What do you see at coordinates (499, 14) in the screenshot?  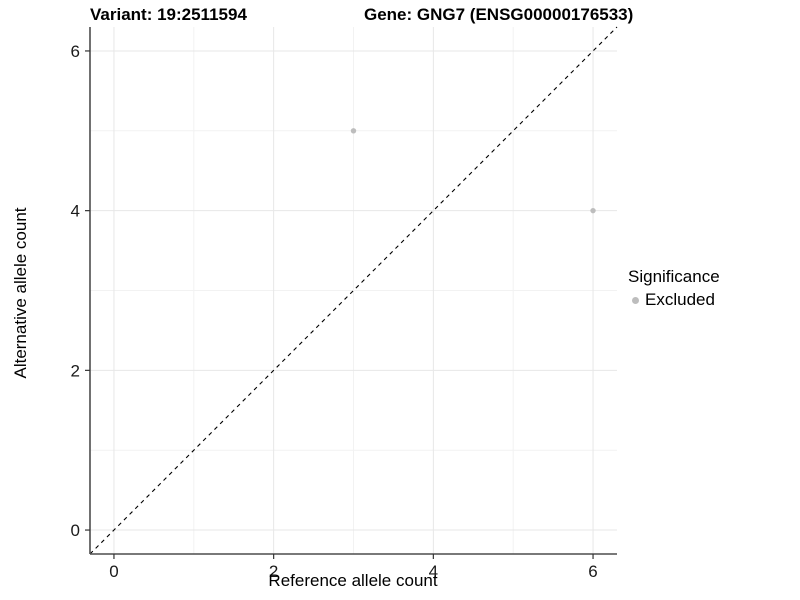 I see `plot-title-gene: Gene: GNG7 (ENSG00000176533)` at bounding box center [499, 14].